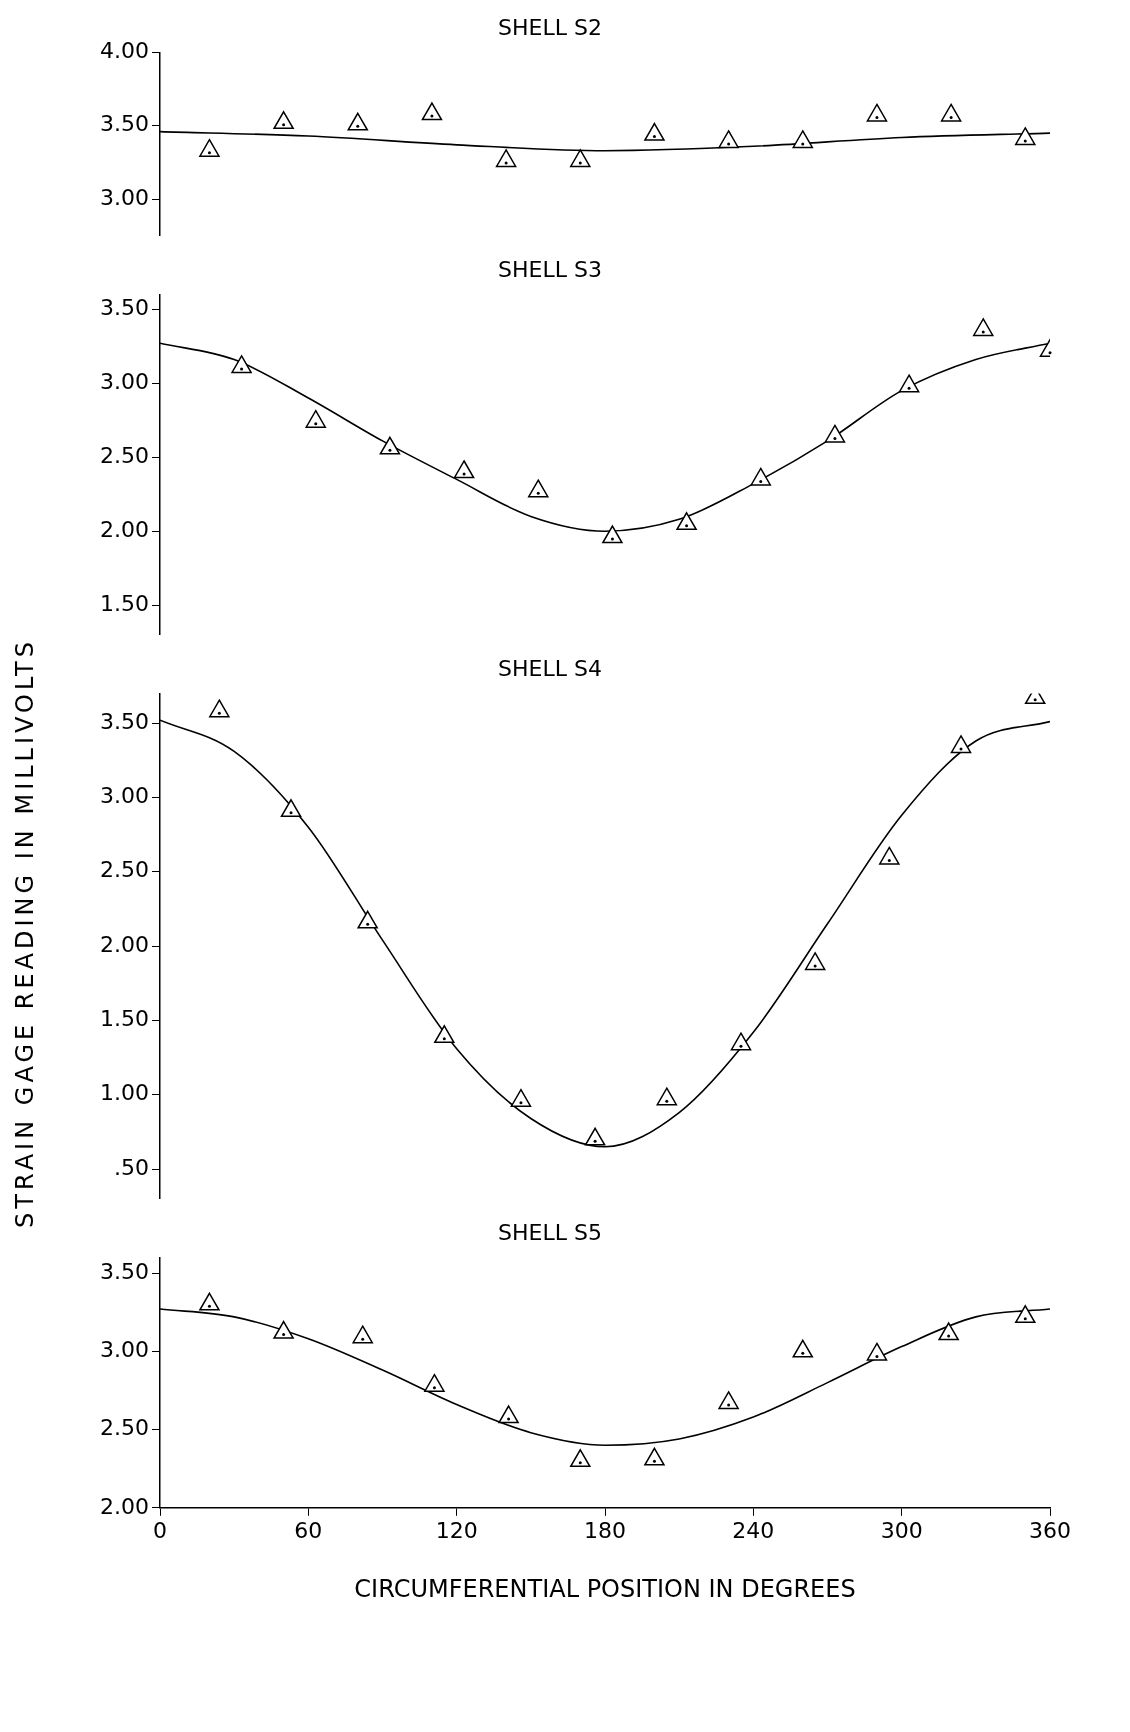 The width and height of the screenshot is (1130, 1732). What do you see at coordinates (456, 1530) in the screenshot?
I see `x-tick-label: 120` at bounding box center [456, 1530].